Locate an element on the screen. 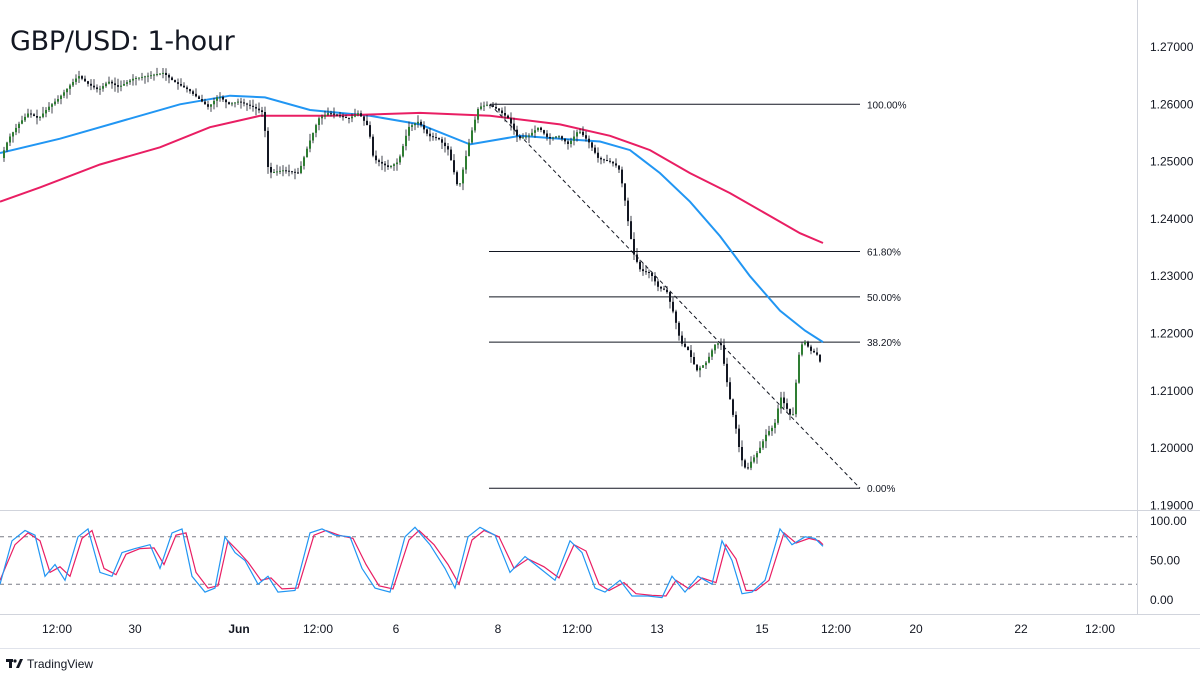 The width and height of the screenshot is (1200, 675). stochastic-d-line is located at coordinates (412, 563).